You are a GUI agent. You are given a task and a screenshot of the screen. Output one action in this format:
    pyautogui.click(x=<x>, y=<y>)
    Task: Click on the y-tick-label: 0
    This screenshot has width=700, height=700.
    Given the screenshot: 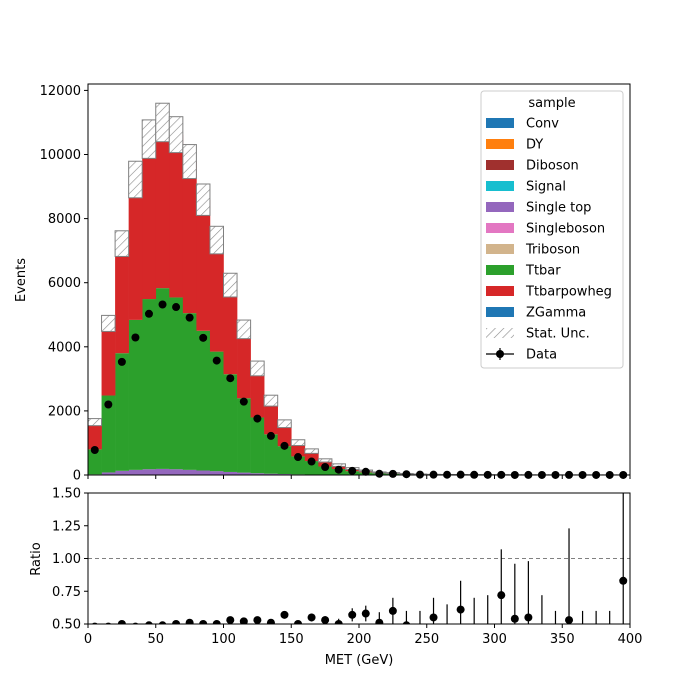 What is the action you would take?
    pyautogui.click(x=77, y=476)
    